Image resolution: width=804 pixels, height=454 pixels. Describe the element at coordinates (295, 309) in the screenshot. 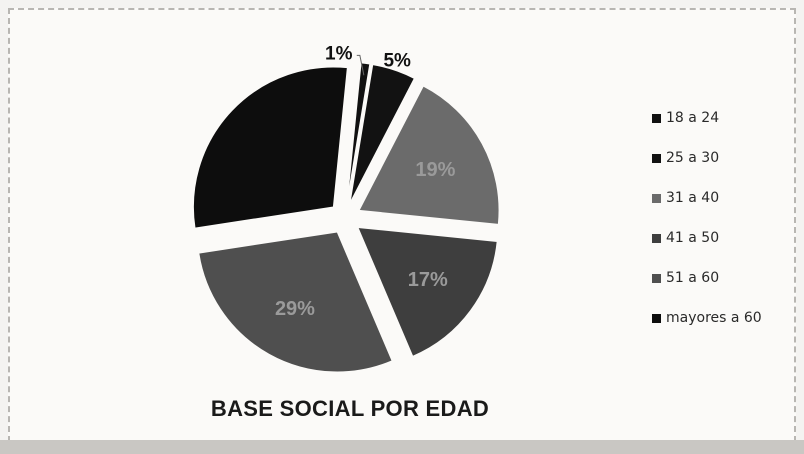

I see `data-label-5: 29%` at that location.